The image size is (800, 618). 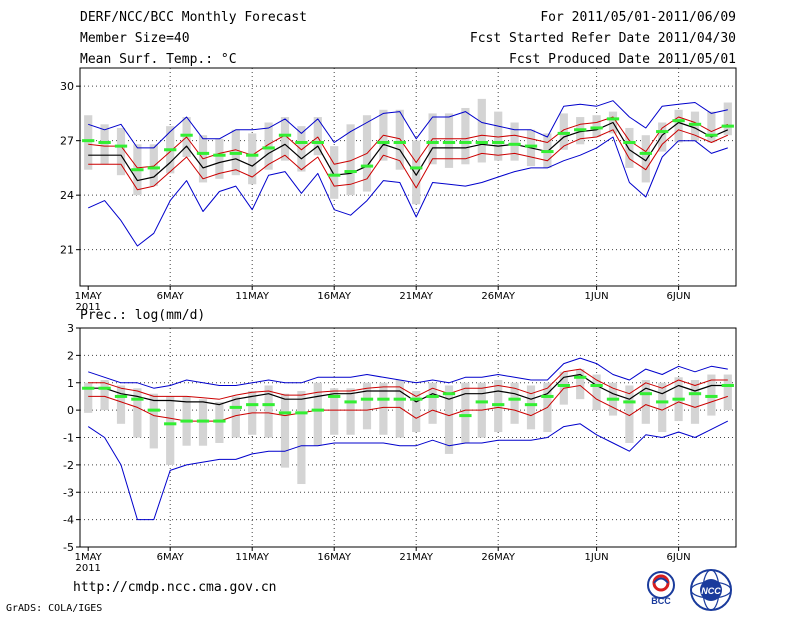 What do you see at coordinates (679, 296) in the screenshot?
I see `temperature-x-tick-label: 6JUN` at bounding box center [679, 296].